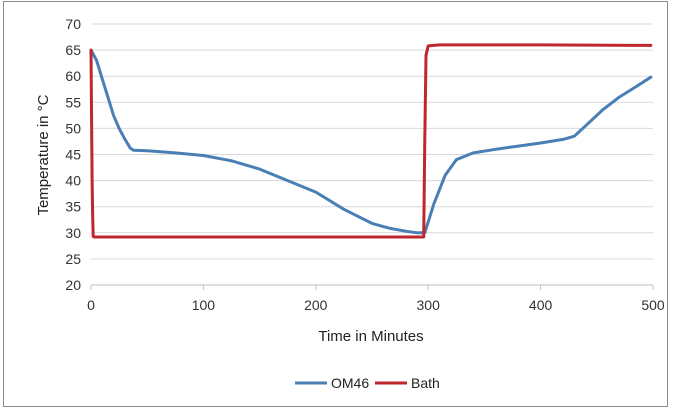 The width and height of the screenshot is (673, 410). What do you see at coordinates (204, 305) in the screenshot?
I see `x-tick-label: 100` at bounding box center [204, 305].